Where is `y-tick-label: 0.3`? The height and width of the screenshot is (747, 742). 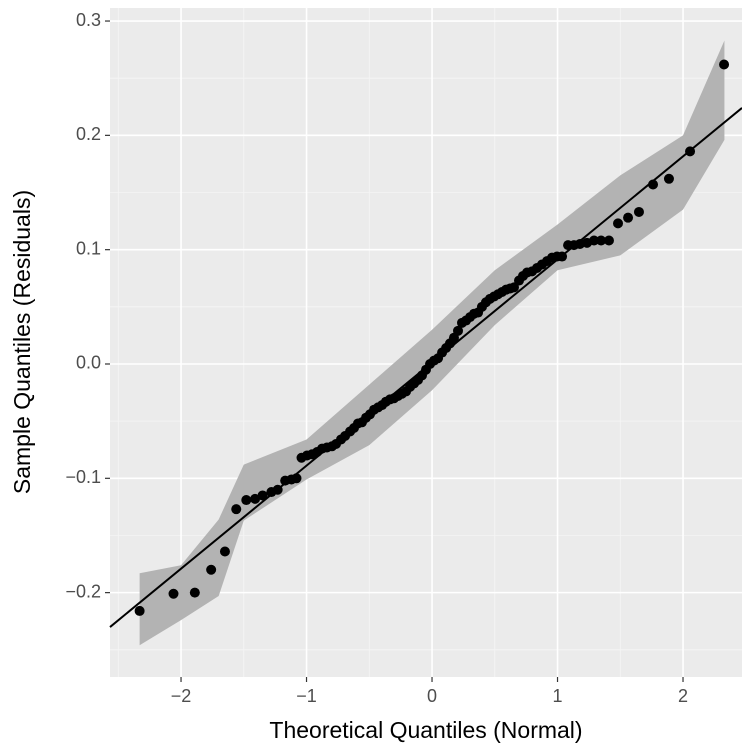
y-tick-label: 0.3 is located at coordinates (88, 20).